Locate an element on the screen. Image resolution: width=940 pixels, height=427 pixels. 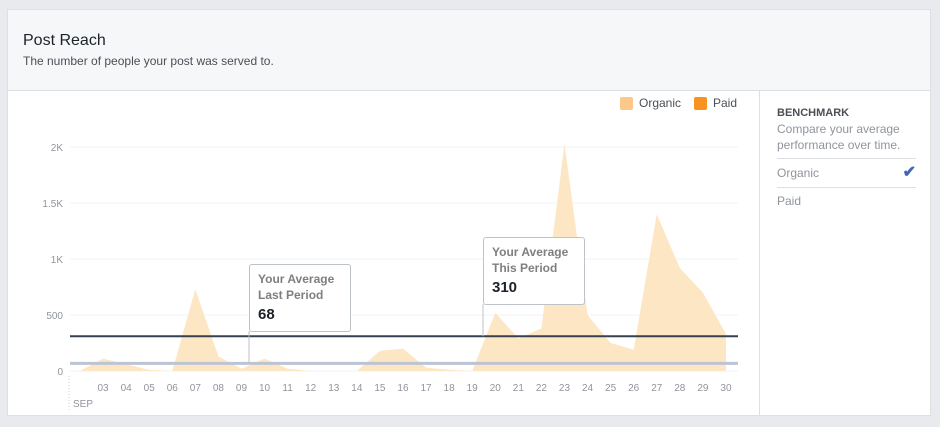
x-tick-label: 25 is located at coordinates (611, 388).